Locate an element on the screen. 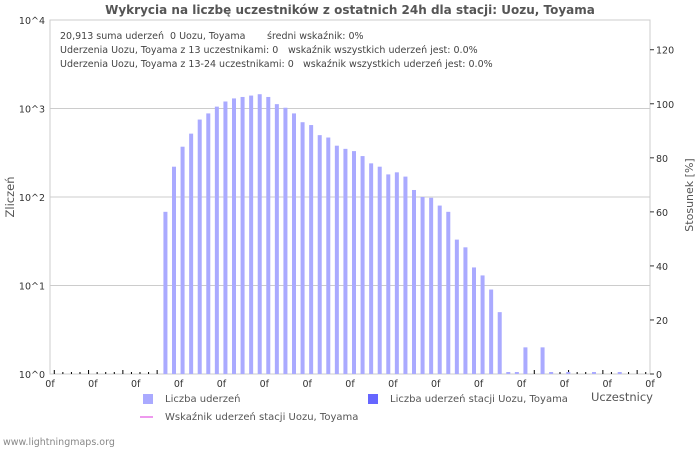  footer-link: www.lightningmaps.org is located at coordinates (59, 442).